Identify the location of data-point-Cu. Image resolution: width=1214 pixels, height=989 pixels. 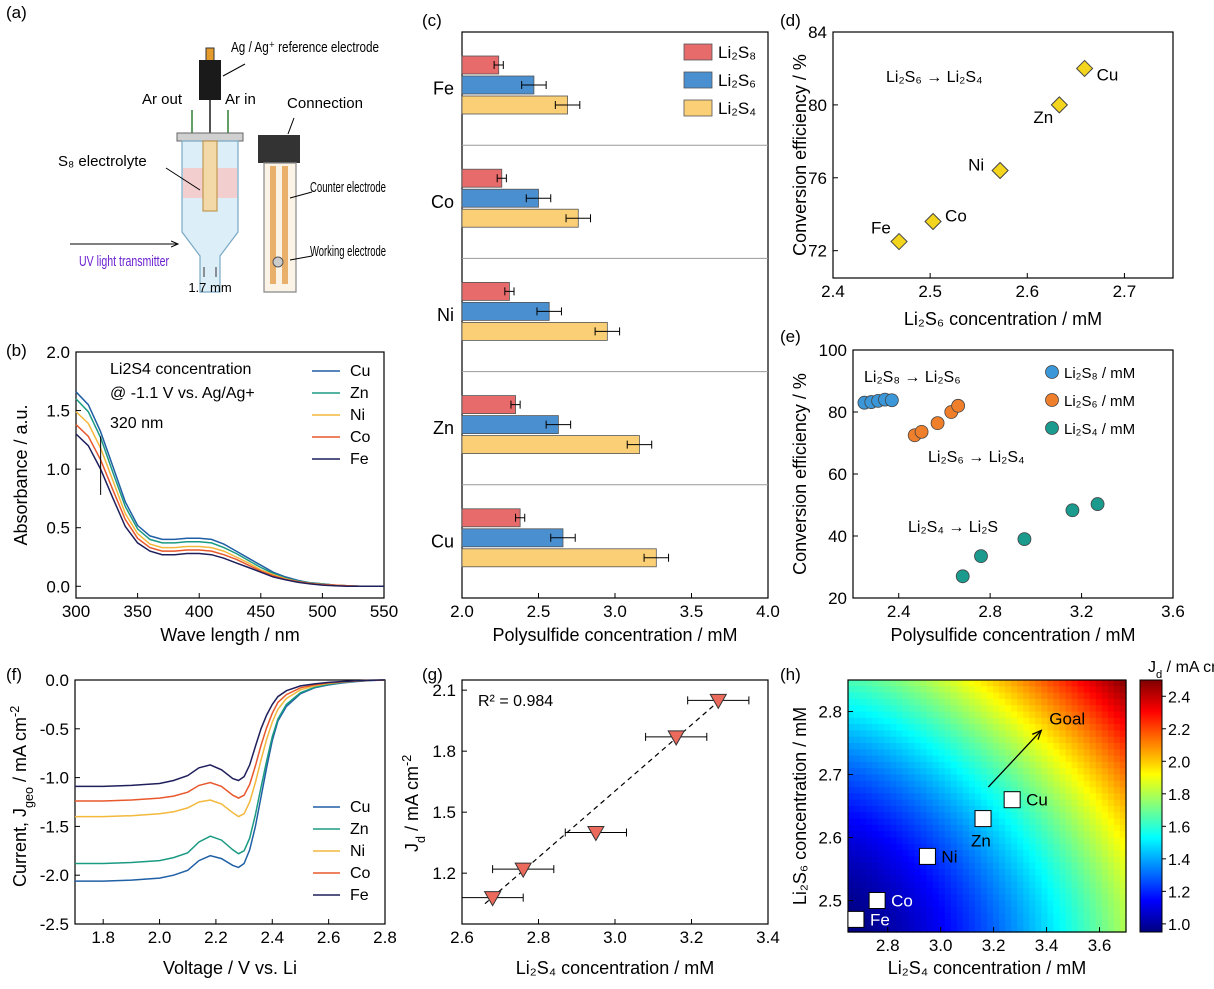
(1012, 800).